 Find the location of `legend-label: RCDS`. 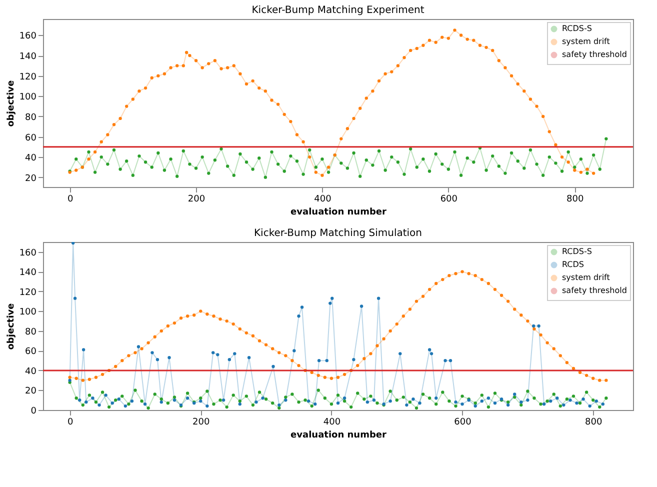

legend-label: RCDS is located at coordinates (573, 264).